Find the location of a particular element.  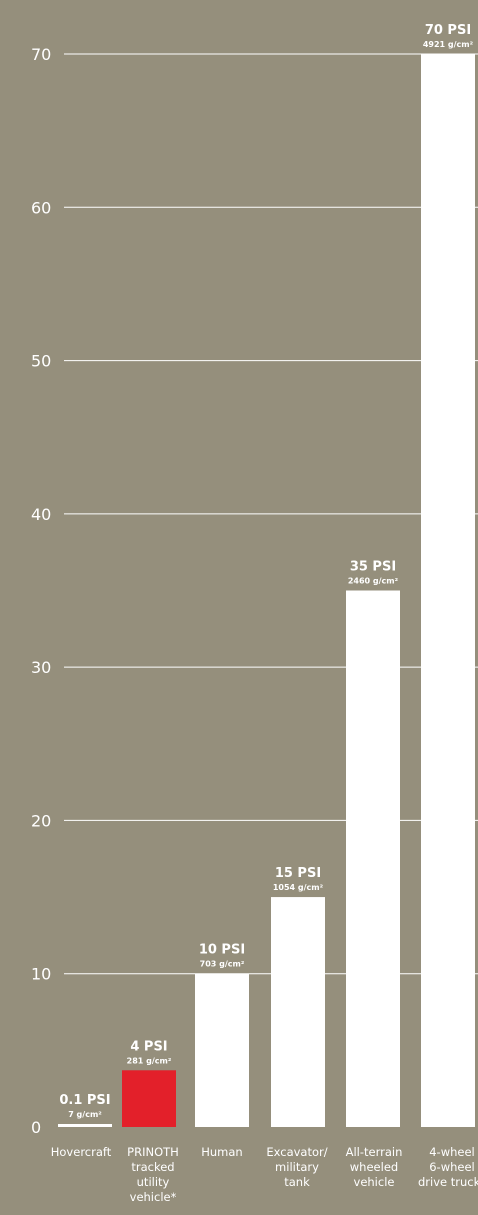

category-label-1: PRINOTH tracked utility vehicle* is located at coordinates (153, 1174).